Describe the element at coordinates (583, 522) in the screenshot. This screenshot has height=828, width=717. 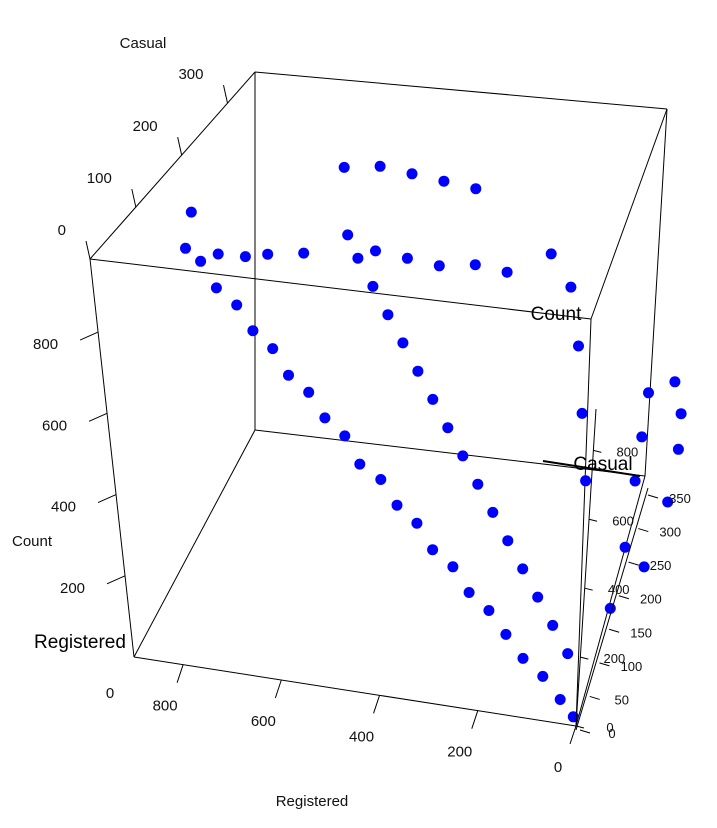
I see `edge-front-right` at that location.